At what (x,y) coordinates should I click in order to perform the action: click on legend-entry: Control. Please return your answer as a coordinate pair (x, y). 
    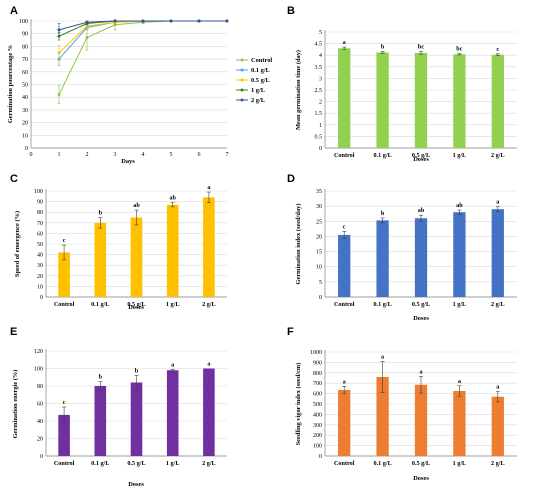
    Looking at the image, I should click on (254, 60).